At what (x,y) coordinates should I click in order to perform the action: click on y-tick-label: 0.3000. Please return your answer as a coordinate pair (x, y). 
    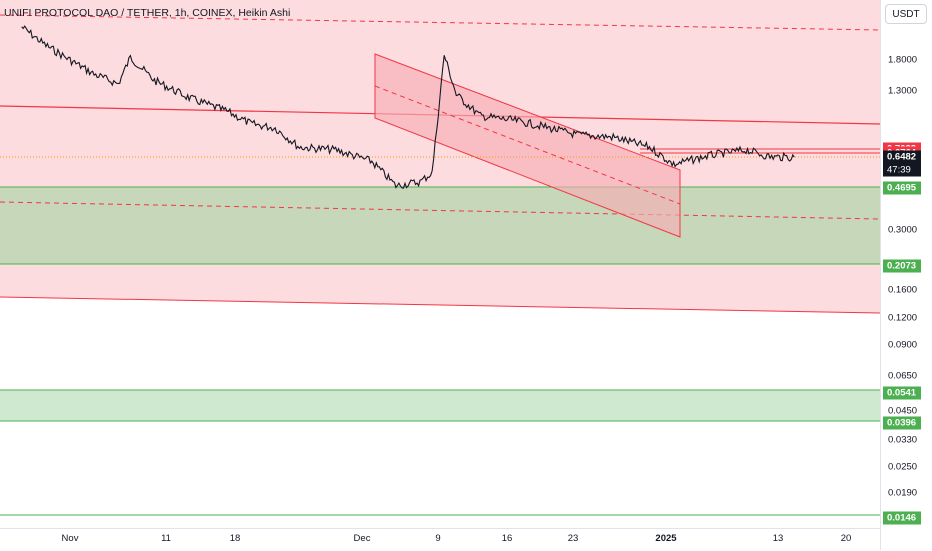
    Looking at the image, I should click on (903, 230).